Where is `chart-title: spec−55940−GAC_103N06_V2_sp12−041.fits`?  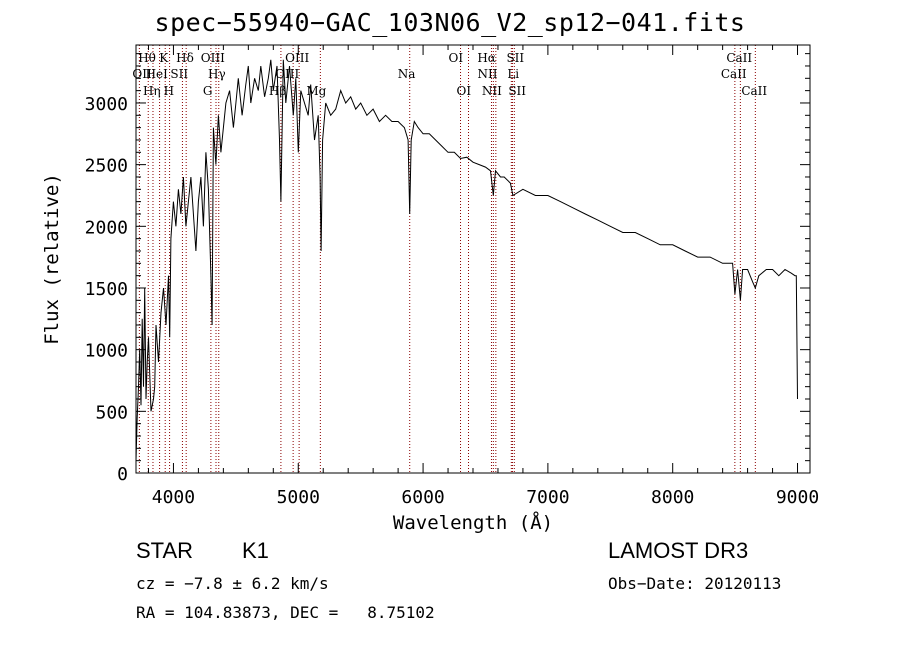
chart-title: spec−55940−GAC_103N06_V2_sp12−041.fits is located at coordinates (450, 22).